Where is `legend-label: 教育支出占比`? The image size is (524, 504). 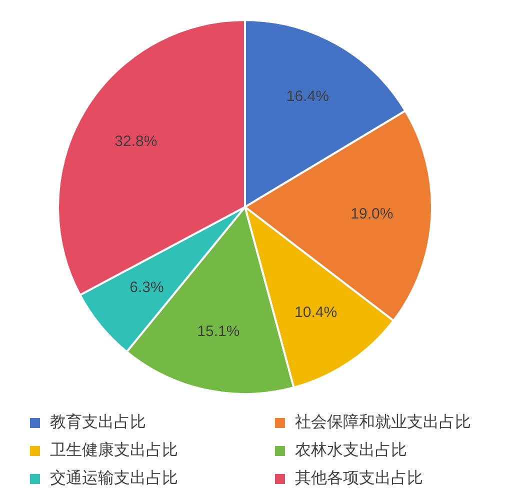
legend-label: 教育支出占比 is located at coordinates (98, 422).